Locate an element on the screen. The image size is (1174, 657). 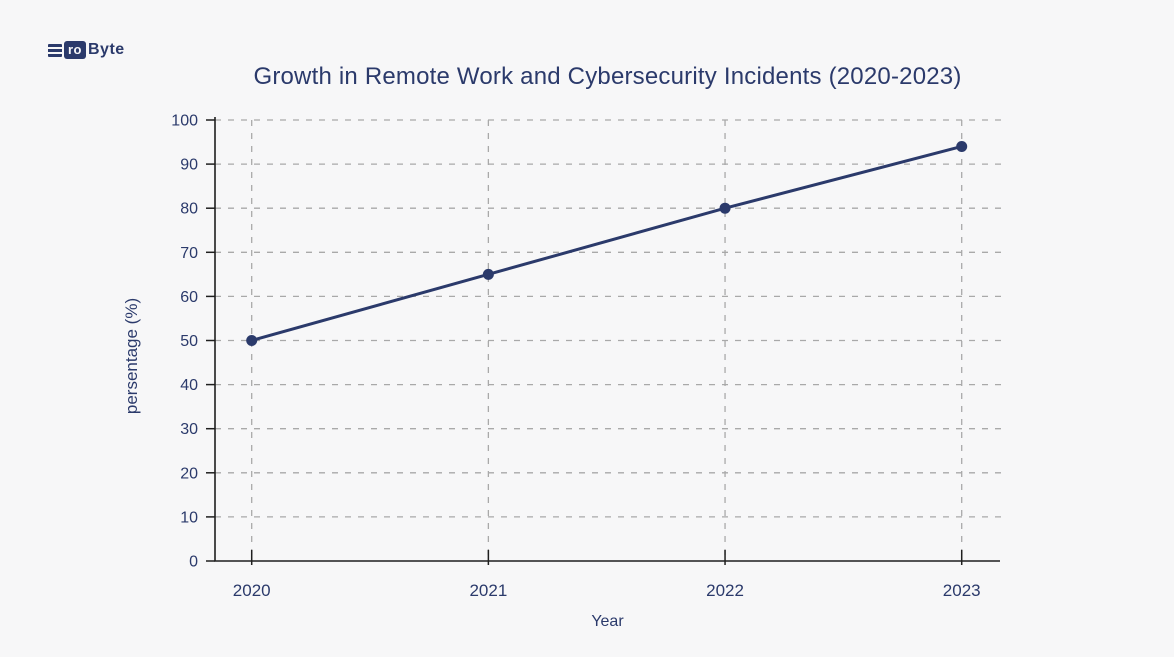
y-tick-label: 30 is located at coordinates (189, 429).